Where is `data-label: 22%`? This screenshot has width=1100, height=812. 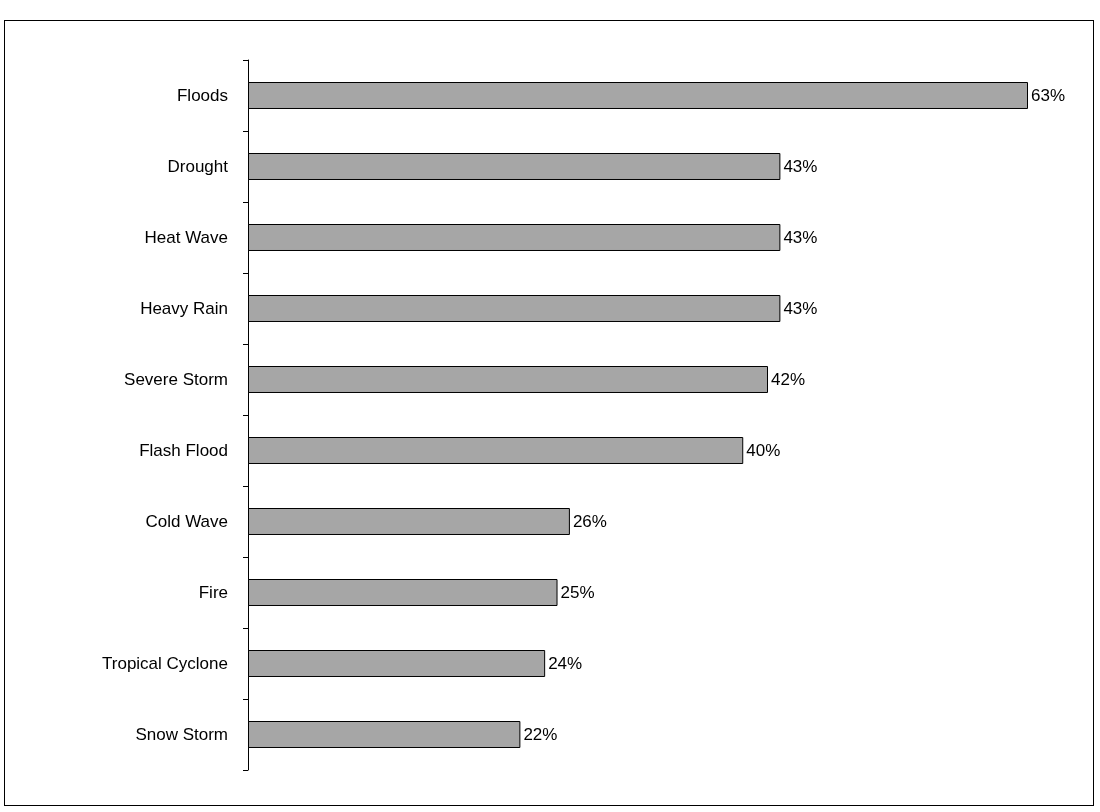
data-label: 22% is located at coordinates (540, 734).